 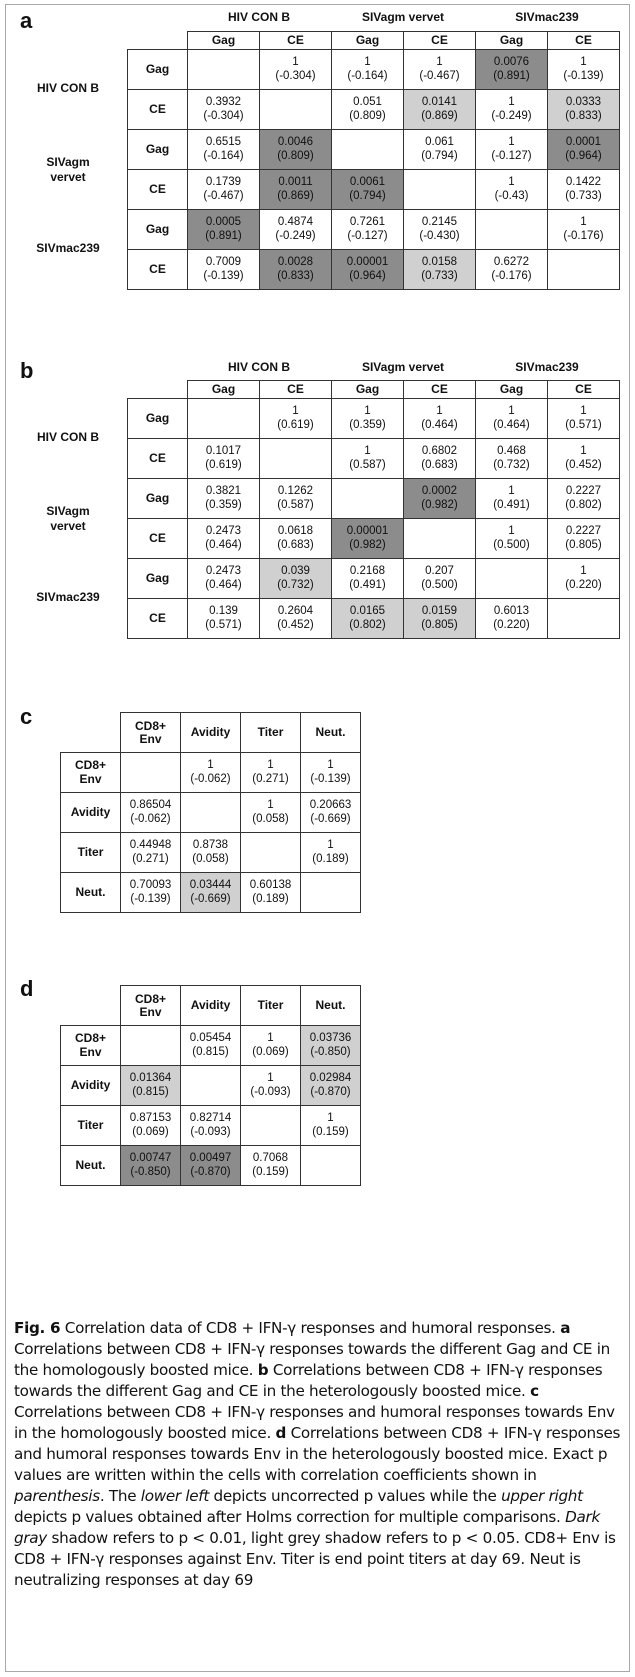 I want to click on matrix-cell: 0.0011 (0.869), so click(x=295, y=189).